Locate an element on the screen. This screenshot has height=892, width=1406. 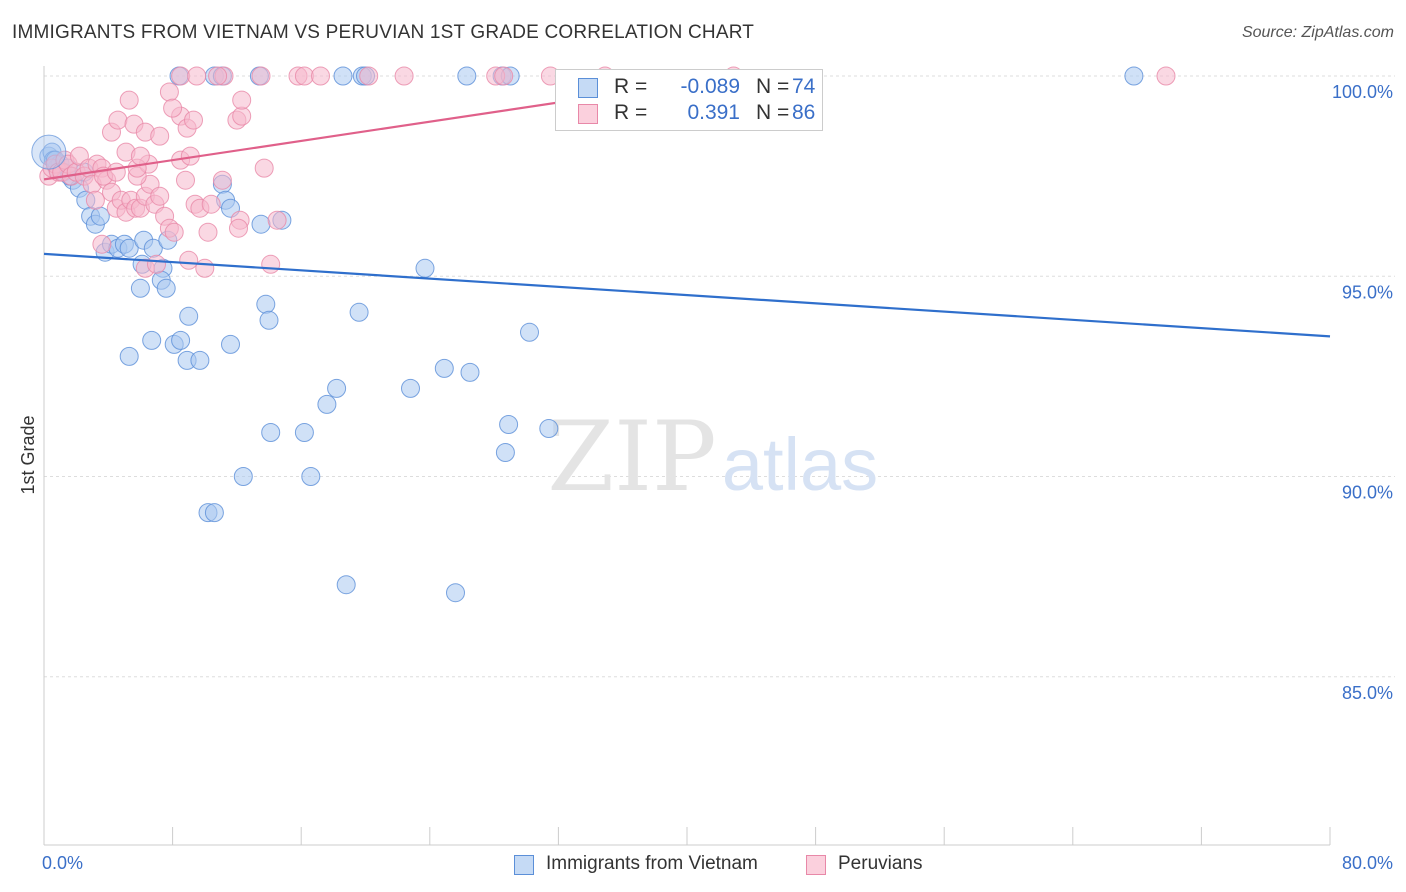
legend-label-vietnam: Immigrants from Vietnam is located at coordinates (652, 863).